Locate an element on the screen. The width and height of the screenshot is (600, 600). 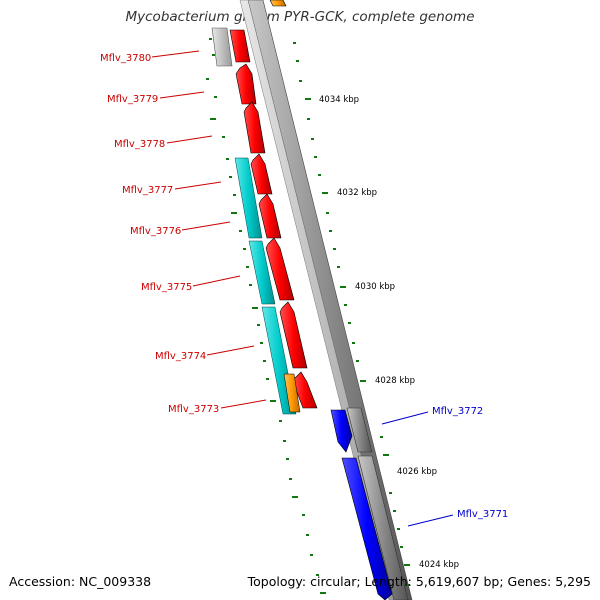
scale-label-4034: 4034 kbp is located at coordinates (339, 100).